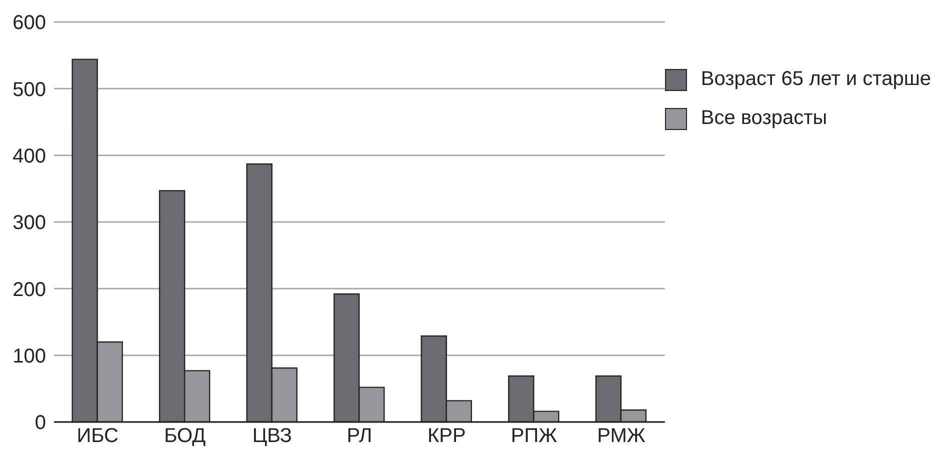 The image size is (939, 466). What do you see at coordinates (29, 89) in the screenshot?
I see `y-tick-label: 500` at bounding box center [29, 89].